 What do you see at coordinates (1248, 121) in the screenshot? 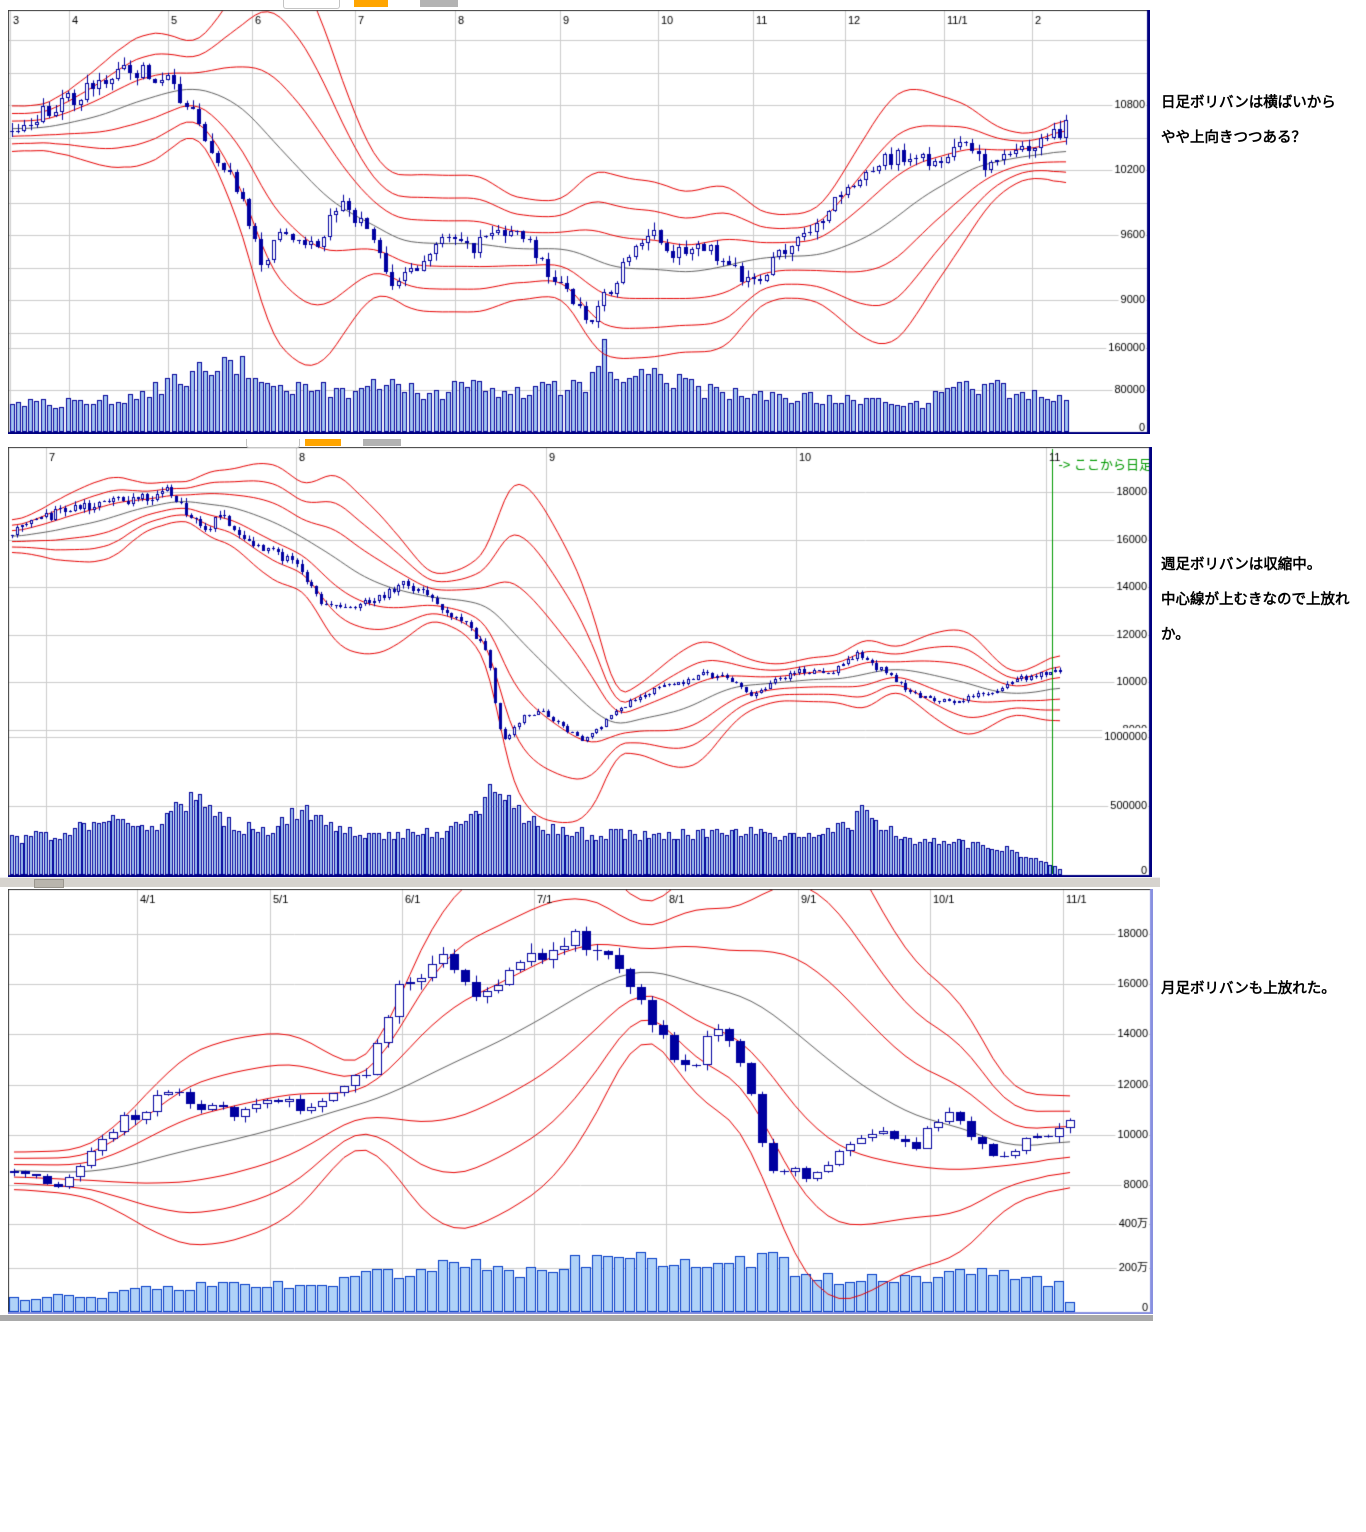
I see `daily-chart-annotation: 日足ボリバンは横ばいから やや上向きつつある？` at bounding box center [1248, 121].